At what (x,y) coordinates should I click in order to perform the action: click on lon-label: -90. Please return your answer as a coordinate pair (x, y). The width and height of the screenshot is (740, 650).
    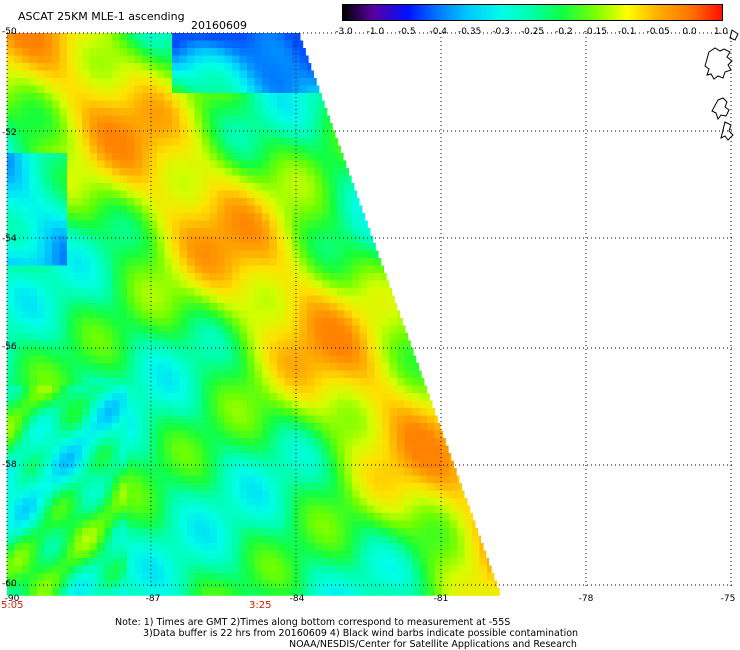
    Looking at the image, I should click on (12, 599).